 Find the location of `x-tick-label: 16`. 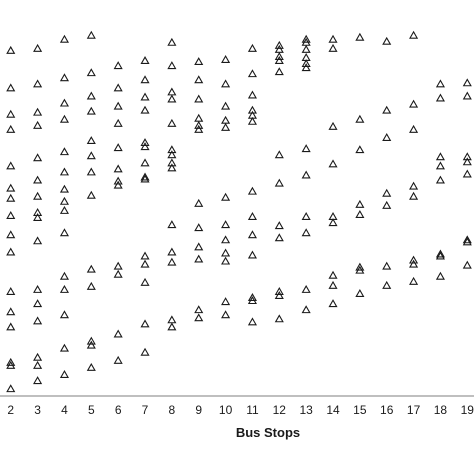

x-tick-label: 16 is located at coordinates (387, 410).